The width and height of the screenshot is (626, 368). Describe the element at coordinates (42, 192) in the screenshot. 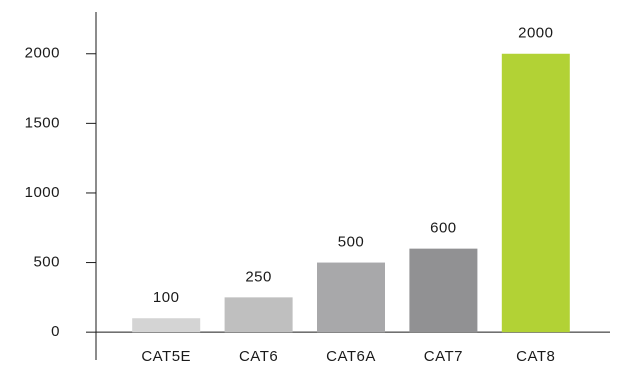

I see `y-tick-label: 1000` at that location.